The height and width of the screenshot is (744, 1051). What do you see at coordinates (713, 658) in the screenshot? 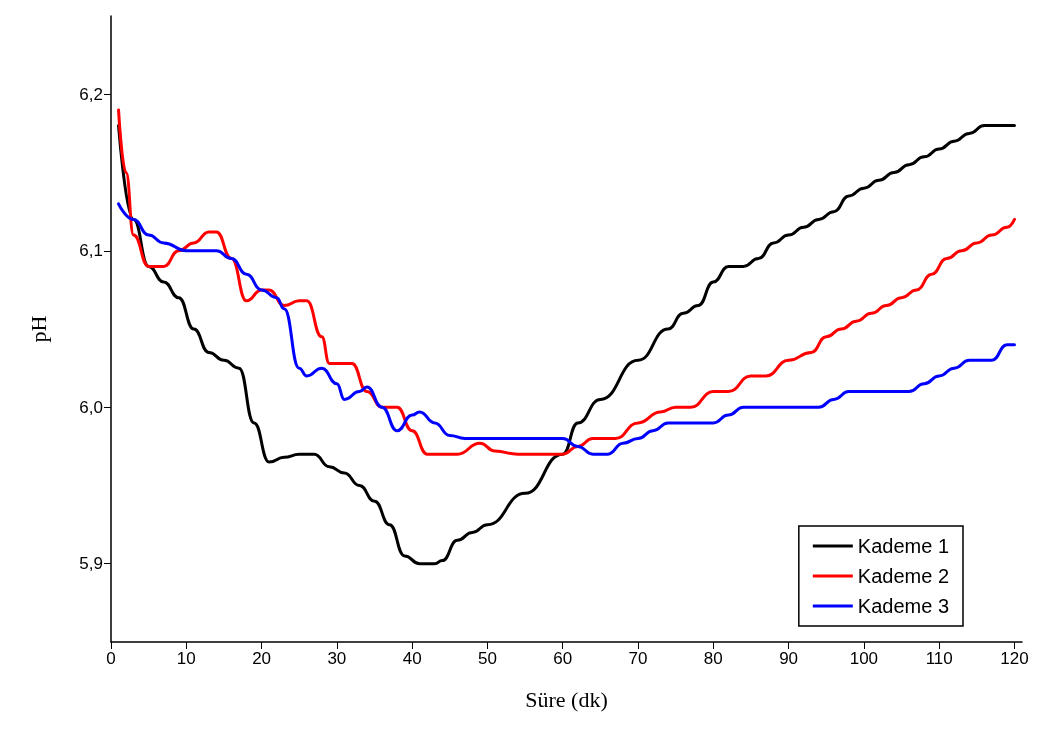
I see `x-tick-label: 80` at bounding box center [713, 658].